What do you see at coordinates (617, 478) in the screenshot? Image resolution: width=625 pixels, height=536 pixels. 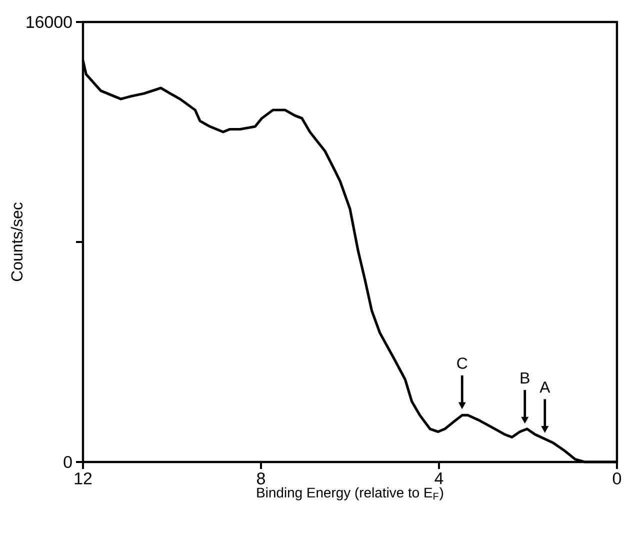 I see `x-tick-label: 0` at bounding box center [617, 478].